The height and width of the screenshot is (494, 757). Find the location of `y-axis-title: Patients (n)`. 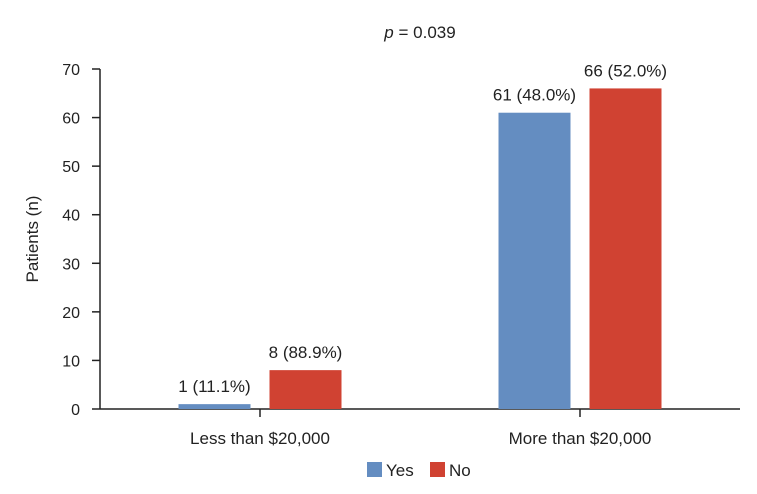

y-axis-title: Patients (n) is located at coordinates (32, 239).